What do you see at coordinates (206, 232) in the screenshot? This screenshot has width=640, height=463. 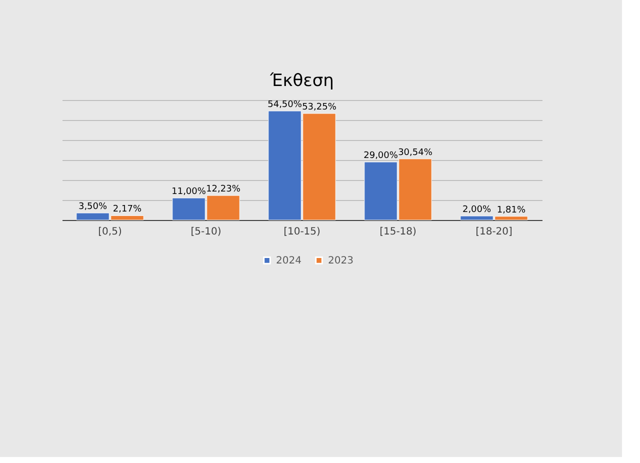 I see `x-tick-label: [5-10)` at bounding box center [206, 232].